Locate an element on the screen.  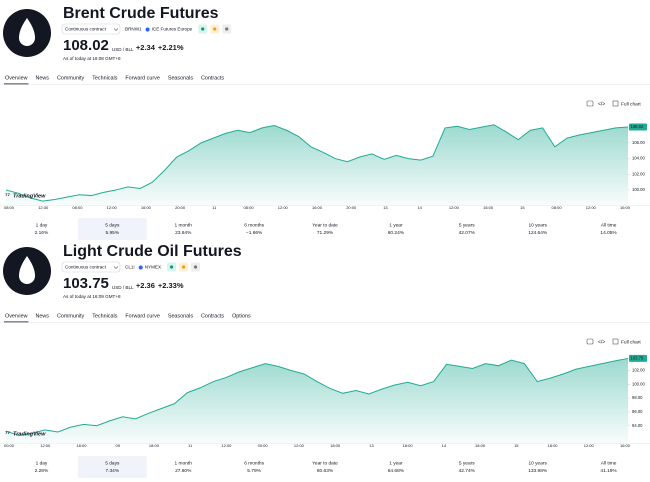
performance-value: 5.79% is located at coordinates (254, 471).